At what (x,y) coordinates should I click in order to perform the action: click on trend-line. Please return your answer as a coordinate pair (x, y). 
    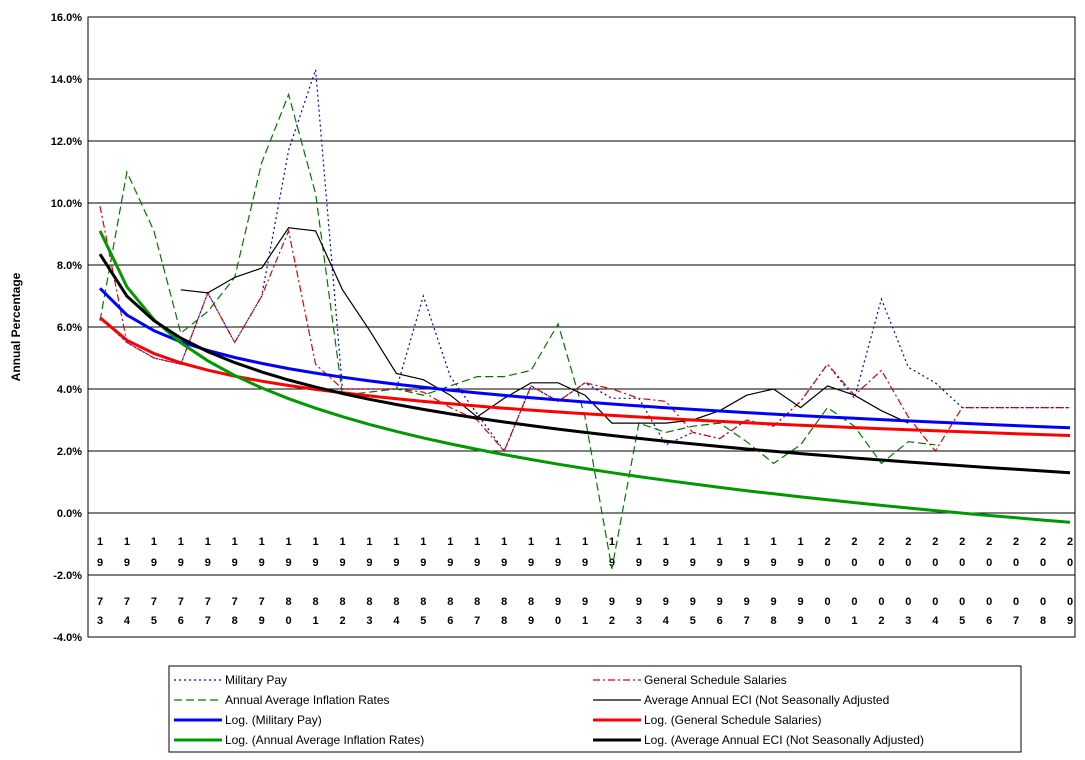
    Looking at the image, I should click on (585, 376).